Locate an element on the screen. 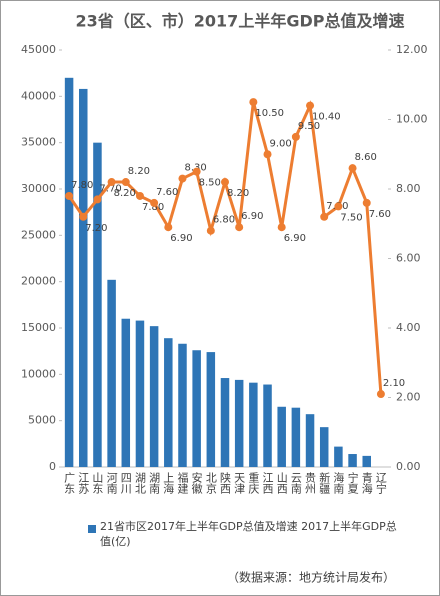  x-tick-label: 新疆 is located at coordinates (324, 482).